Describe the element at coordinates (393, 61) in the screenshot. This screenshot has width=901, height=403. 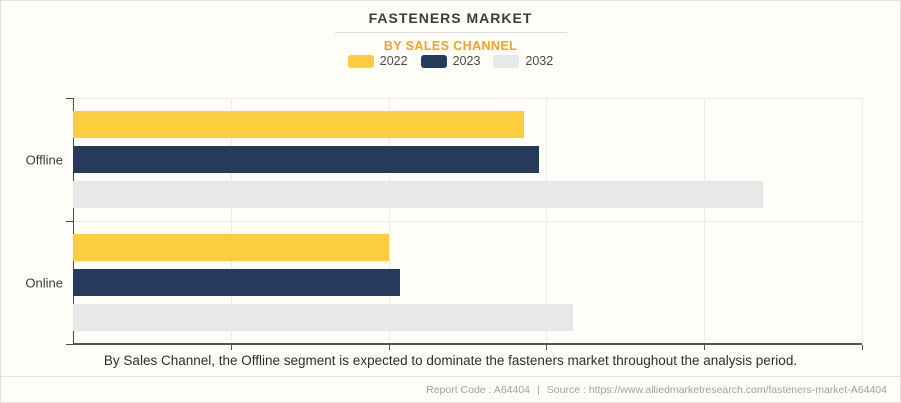
I see `legend-label: 2022` at that location.